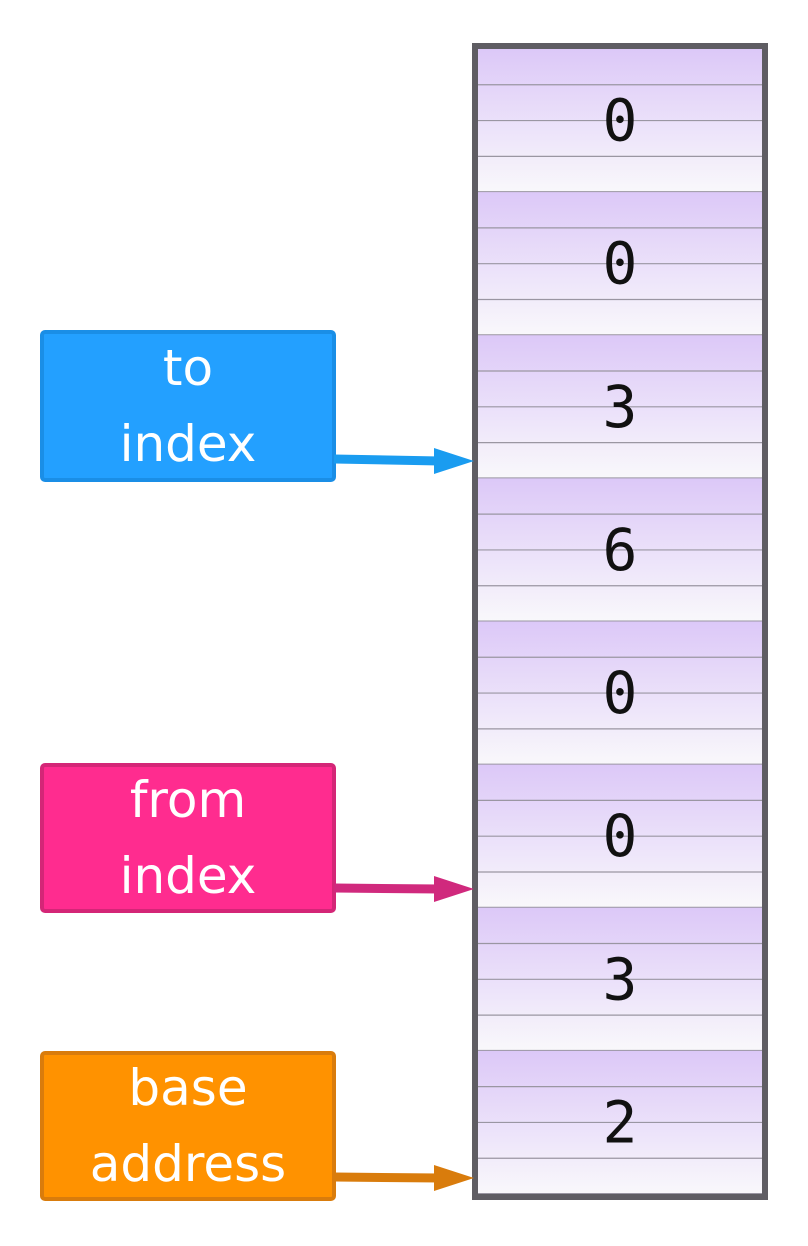 Image resolution: width=808 pixels, height=1246 pixels. What do you see at coordinates (188, 876) in the screenshot?
I see `from-index-label-line2: index` at bounding box center [188, 876].